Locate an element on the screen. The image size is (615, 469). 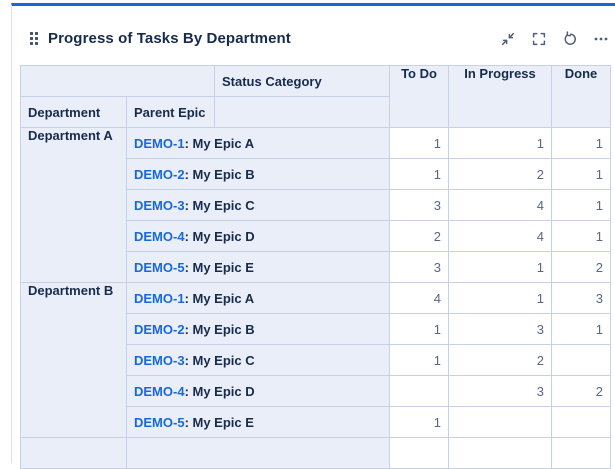
fullscreen-button is located at coordinates (539, 39).